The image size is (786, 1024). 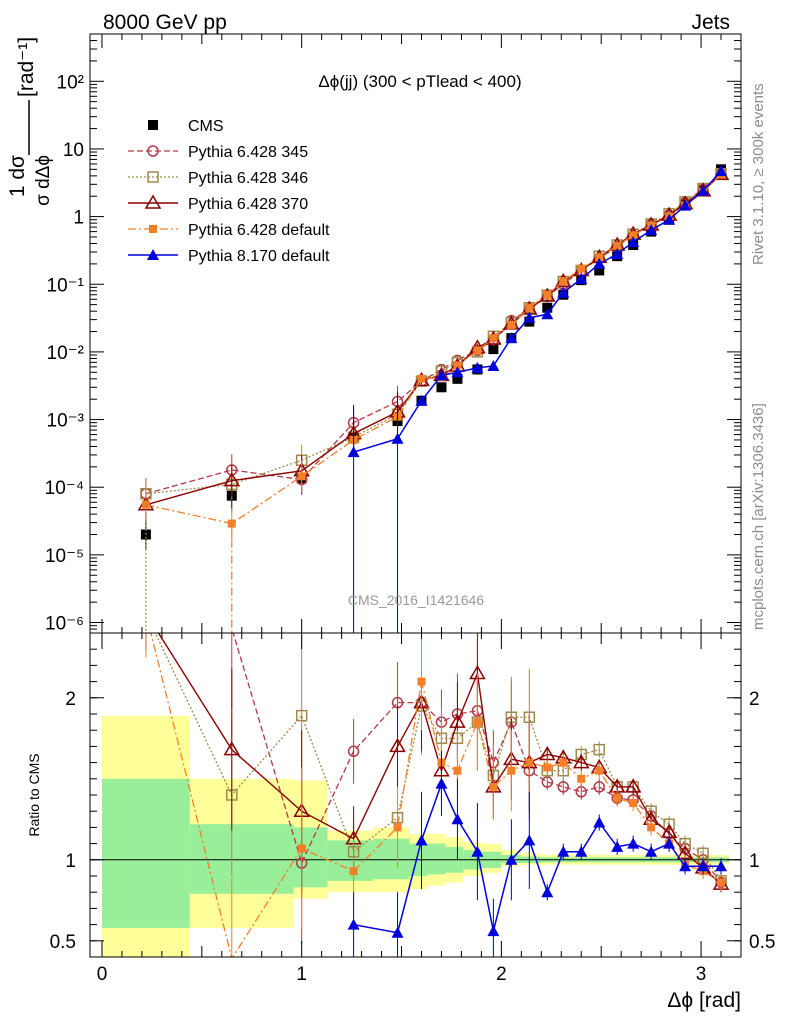 What do you see at coordinates (259, 230) in the screenshot?
I see `legend-label: Pythia 6.428 default` at bounding box center [259, 230].